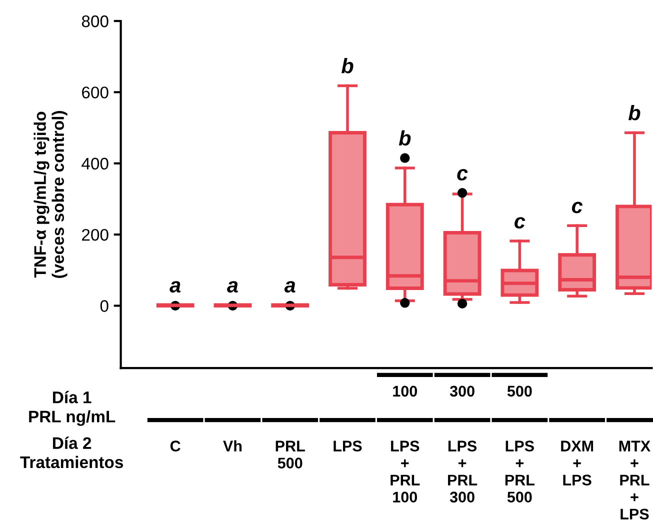 The width and height of the screenshot is (653, 525). What do you see at coordinates (290, 454) in the screenshot?
I see `x-tick-label: PRL 500` at bounding box center [290, 454].